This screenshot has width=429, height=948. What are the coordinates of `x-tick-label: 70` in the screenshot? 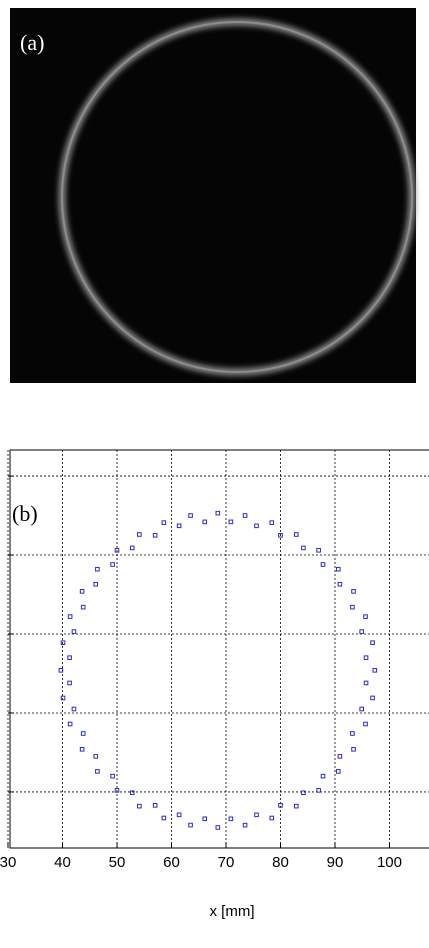 It's located at (226, 862).